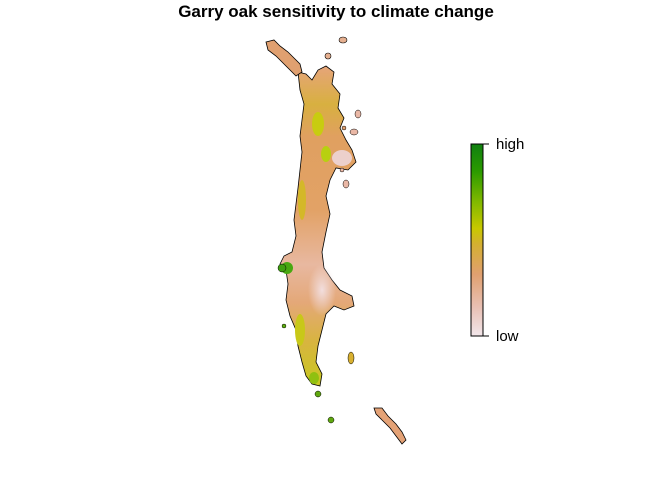 This screenshot has height=480, width=672. Describe the element at coordinates (390, 426) in the screenshot. I see `southeast-island-chain` at that location.